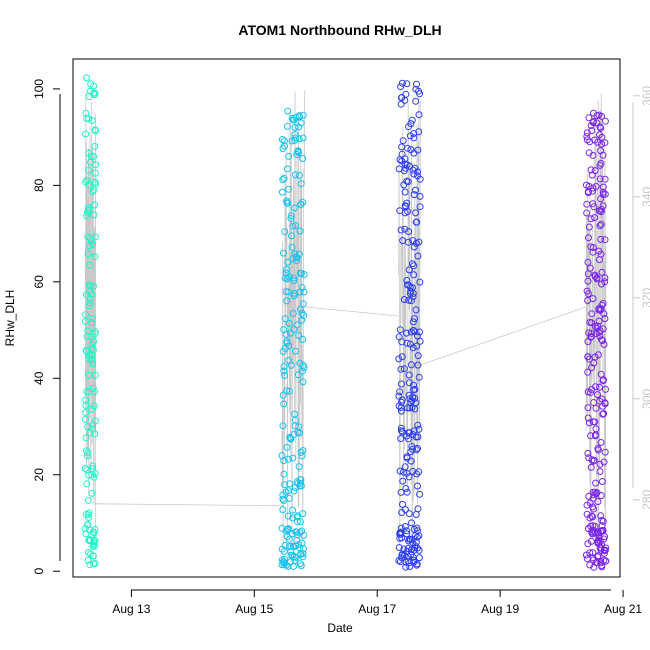  What do you see at coordinates (293, 317) in the screenshot?
I see `secondary-series-line` at bounding box center [293, 317].